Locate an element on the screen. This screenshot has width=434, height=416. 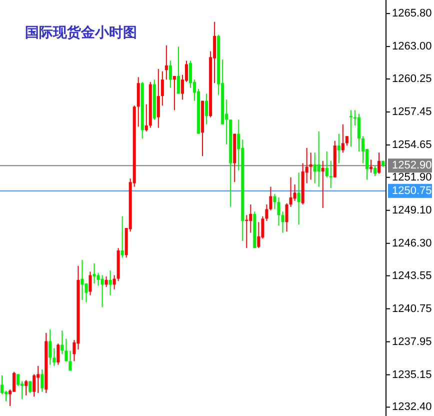
ref-line-label: 1252.90 is located at coordinates (412, 166).